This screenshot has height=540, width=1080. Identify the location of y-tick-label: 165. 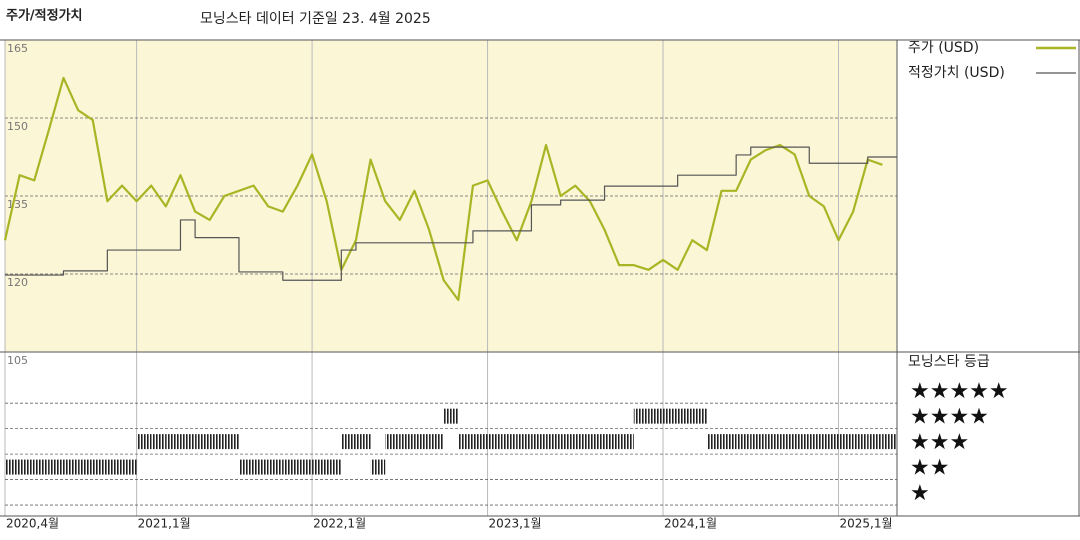
(17, 48).